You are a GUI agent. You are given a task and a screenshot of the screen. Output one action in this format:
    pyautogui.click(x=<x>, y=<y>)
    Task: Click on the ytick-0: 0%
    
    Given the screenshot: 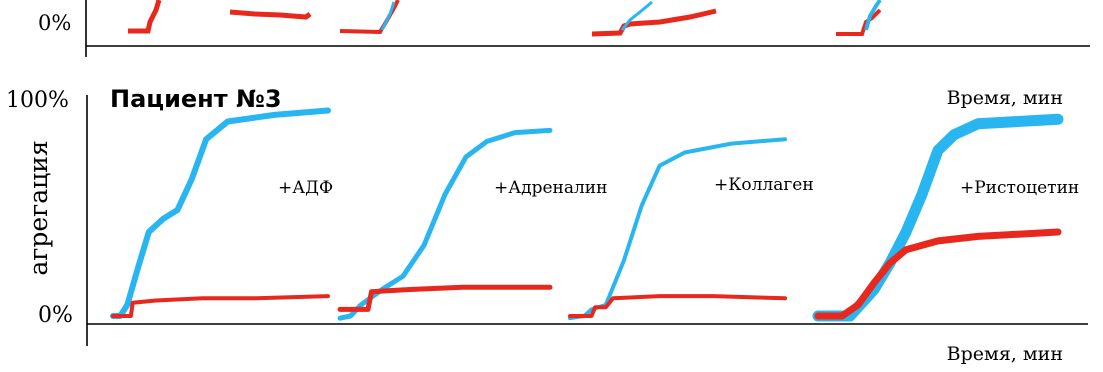 What is the action you would take?
    pyautogui.click(x=55, y=315)
    